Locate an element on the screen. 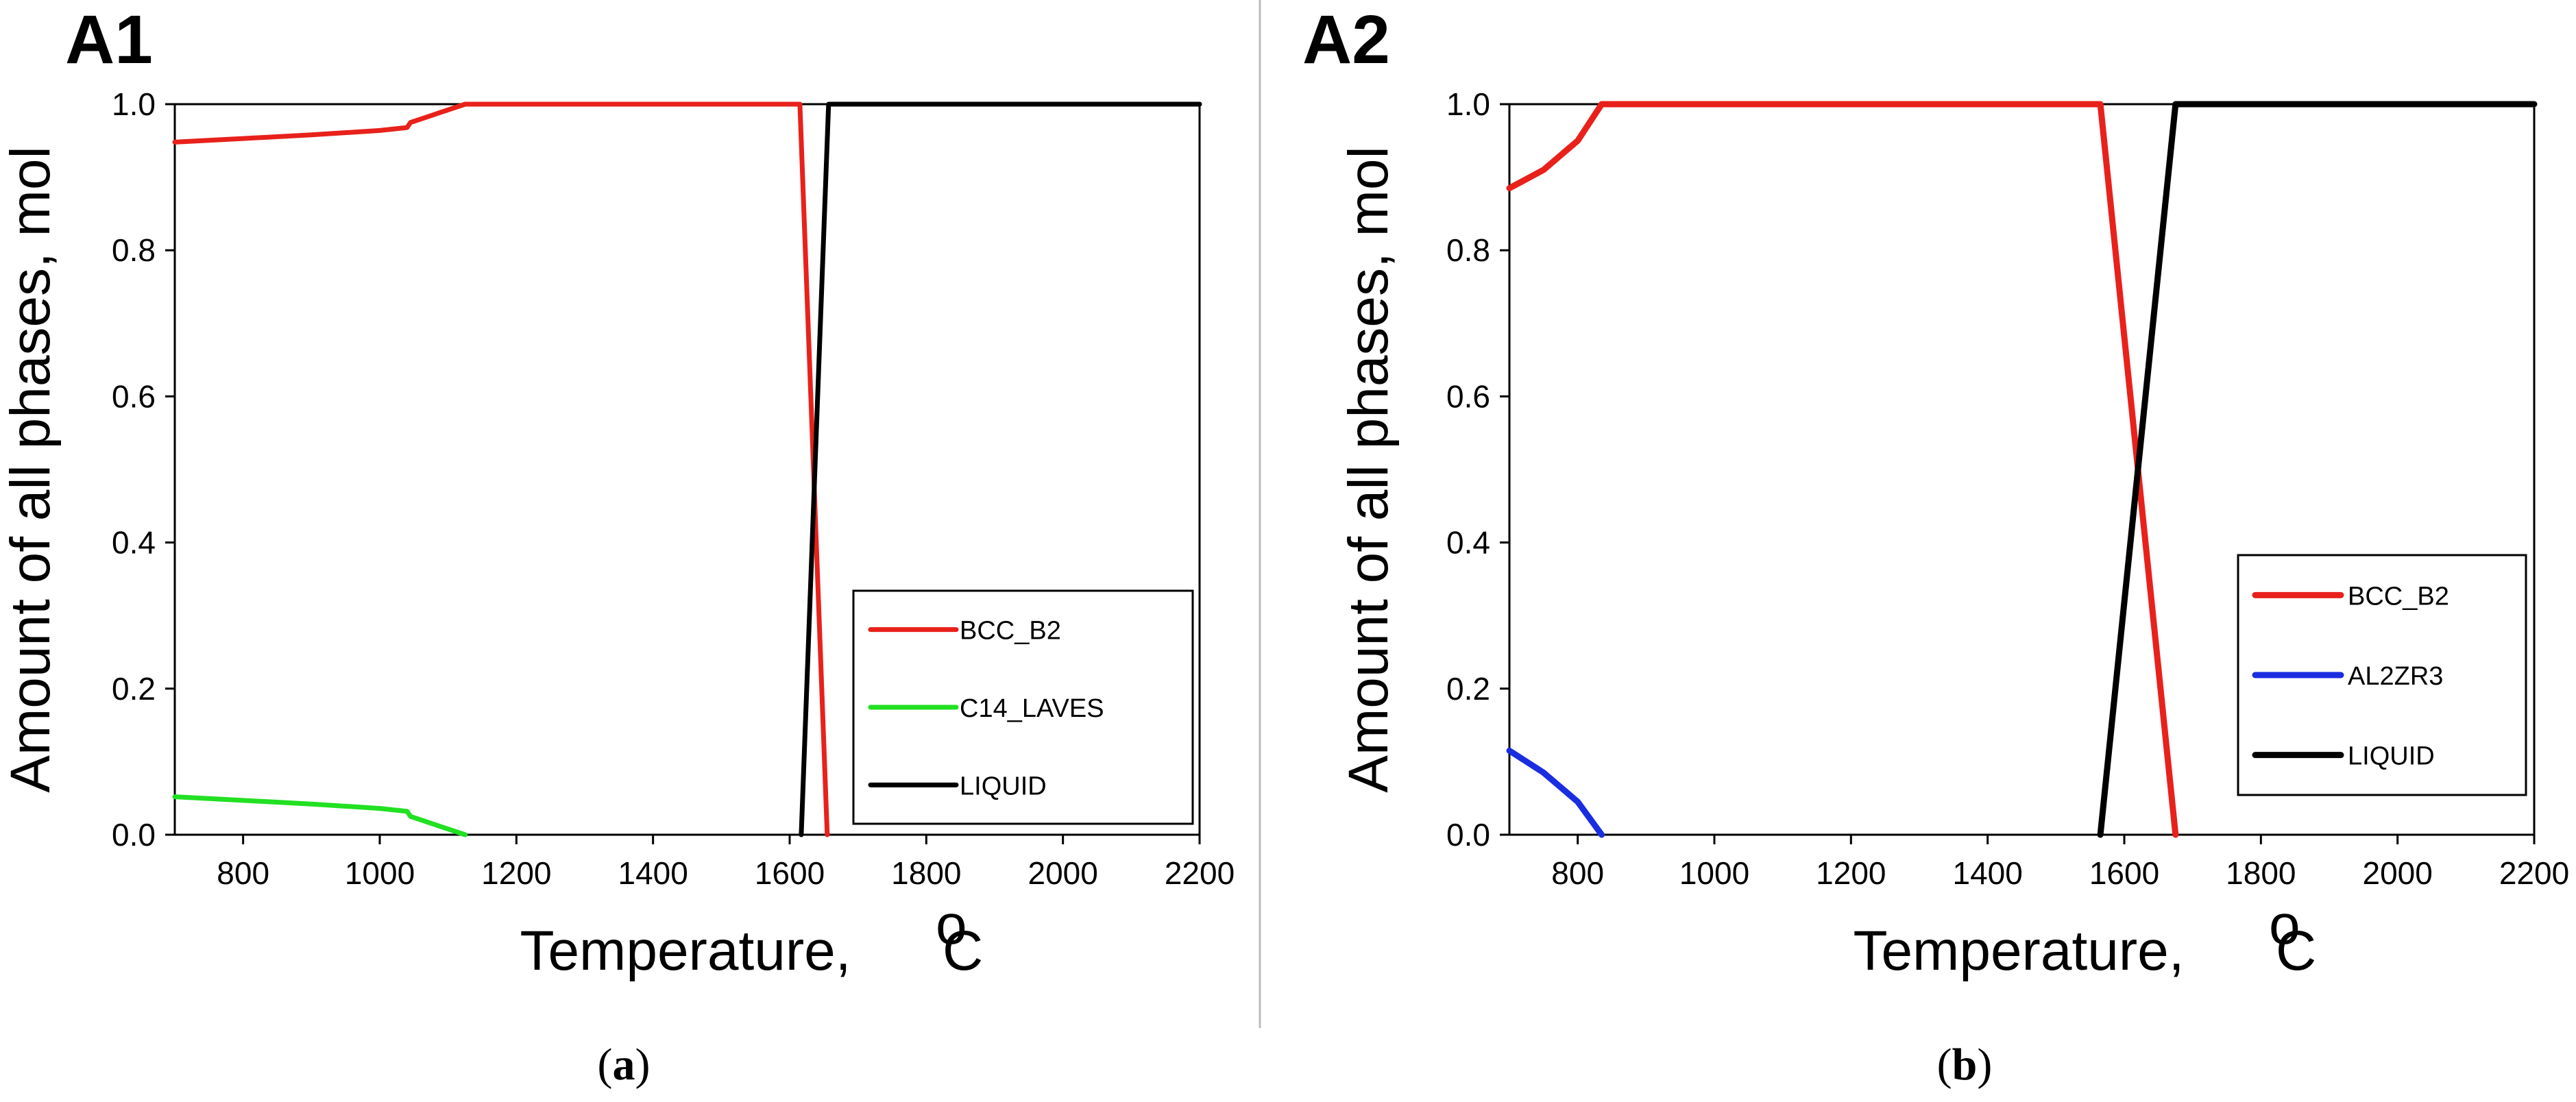  caption-letter: a is located at coordinates (624, 1065).